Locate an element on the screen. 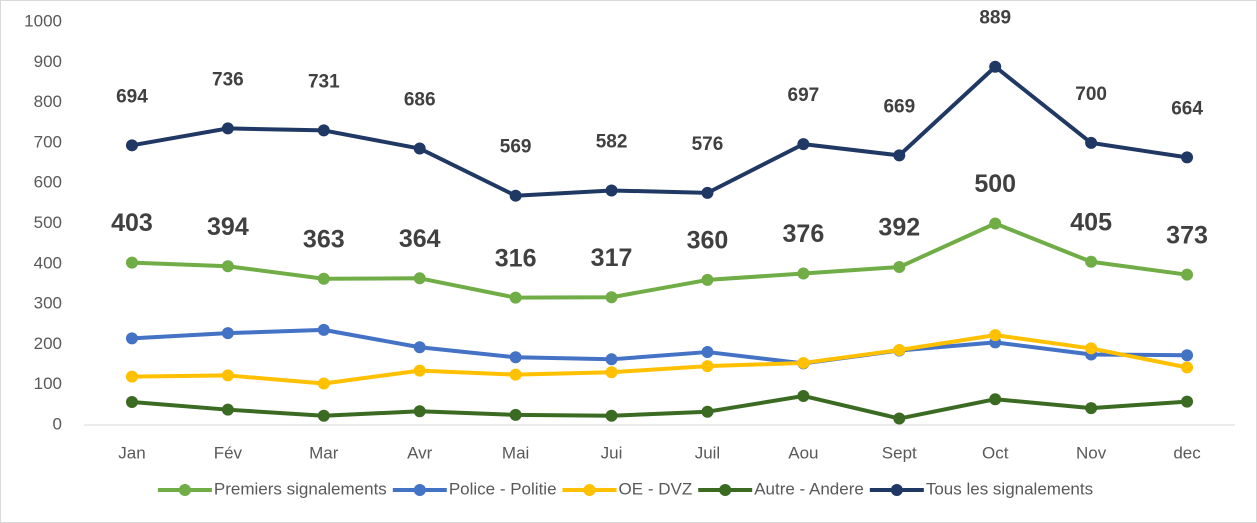 The width and height of the screenshot is (1257, 523). x-tick-label: Avr is located at coordinates (420, 452).